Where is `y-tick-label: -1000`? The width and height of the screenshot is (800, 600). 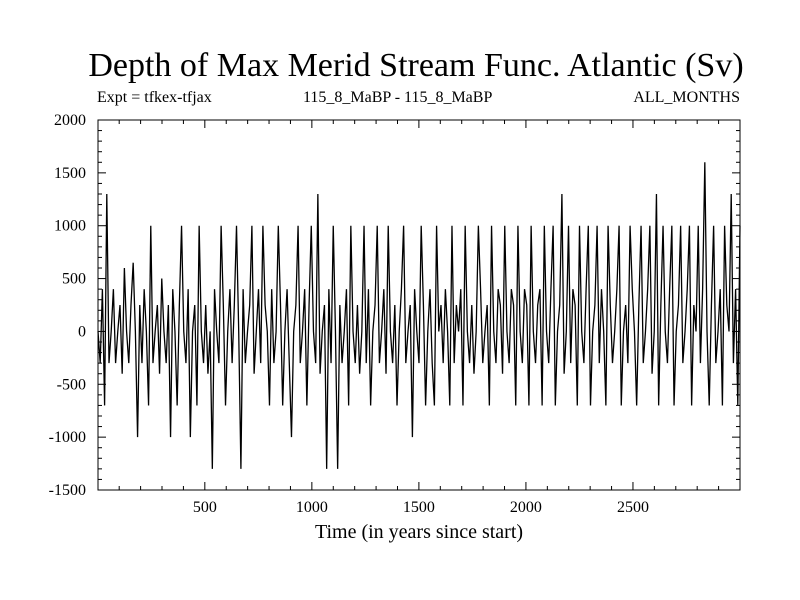 y-tick-label: -1000 is located at coordinates (67, 437).